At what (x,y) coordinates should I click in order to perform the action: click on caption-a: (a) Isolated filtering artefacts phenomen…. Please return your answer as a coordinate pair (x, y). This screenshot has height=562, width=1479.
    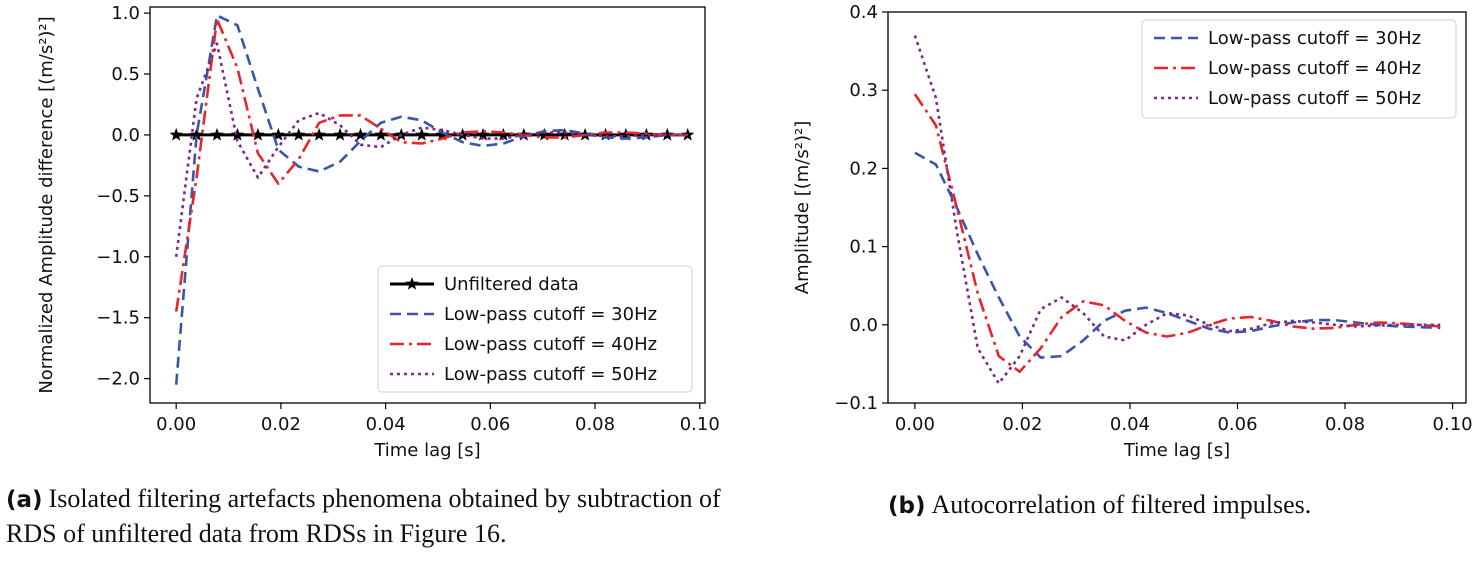
    Looking at the image, I should click on (376, 516).